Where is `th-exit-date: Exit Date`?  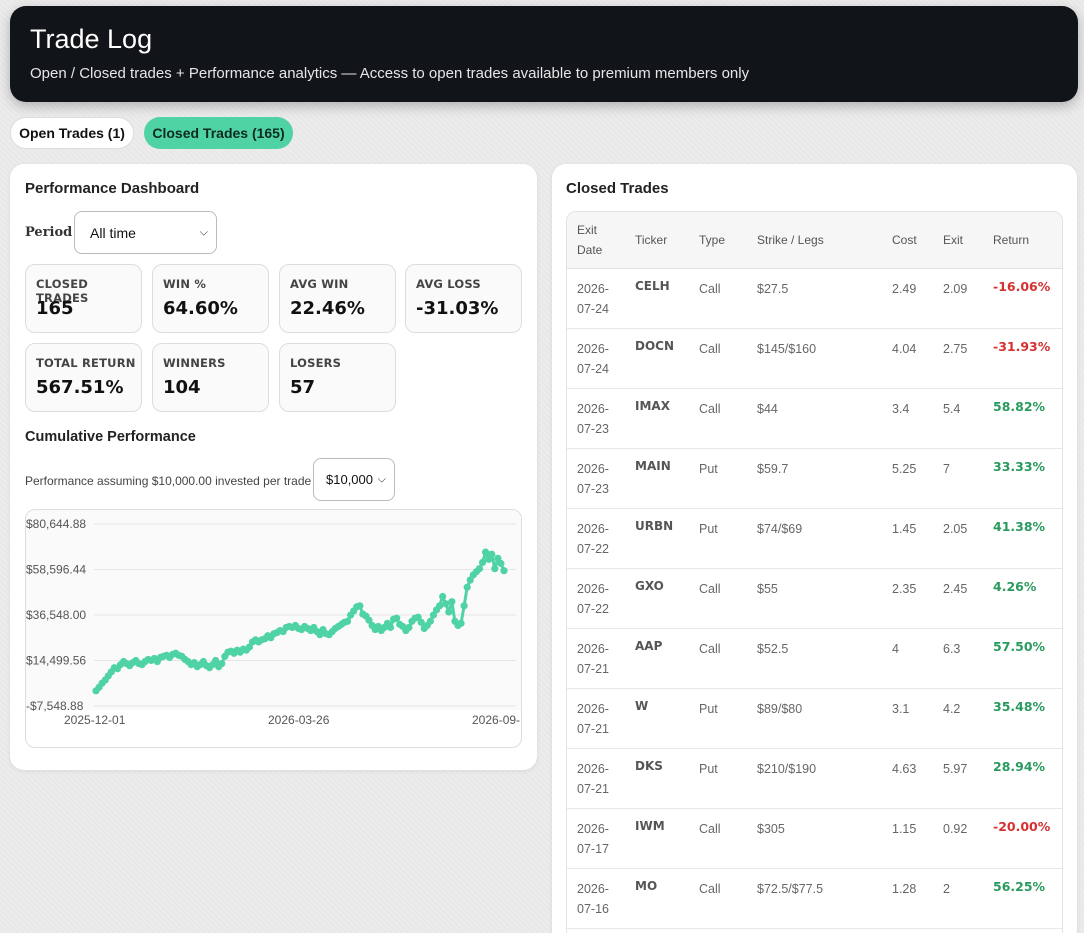
th-exit-date: Exit Date is located at coordinates (589, 240).